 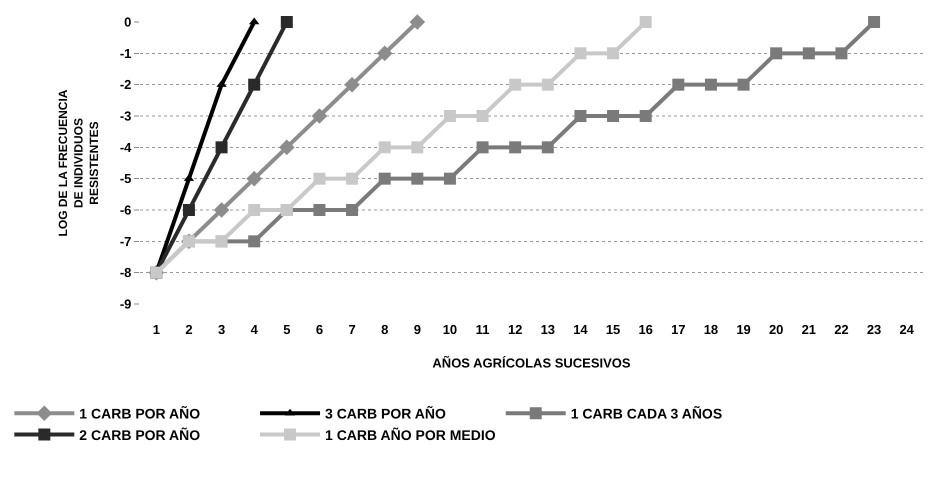 I want to click on y-tick-label: -3, so click(x=126, y=116).